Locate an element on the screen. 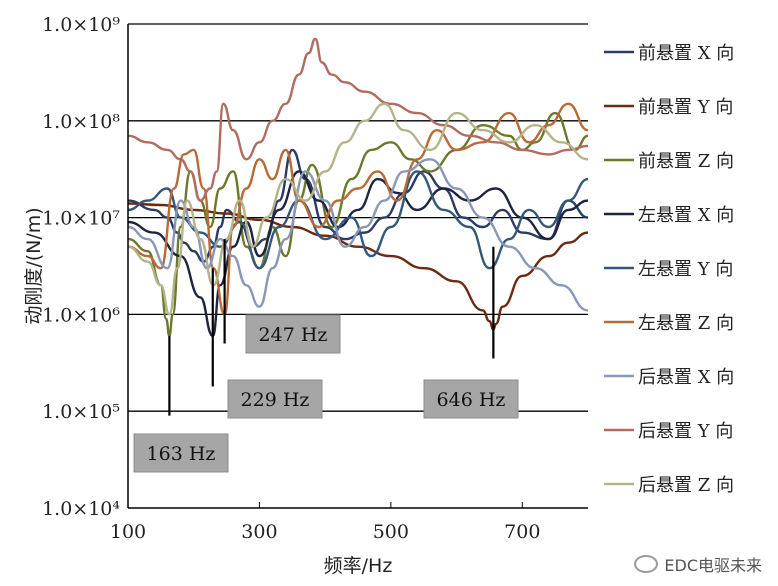 The image size is (778, 586). y-tick-label: 1.0×10⁵ is located at coordinates (81, 412).